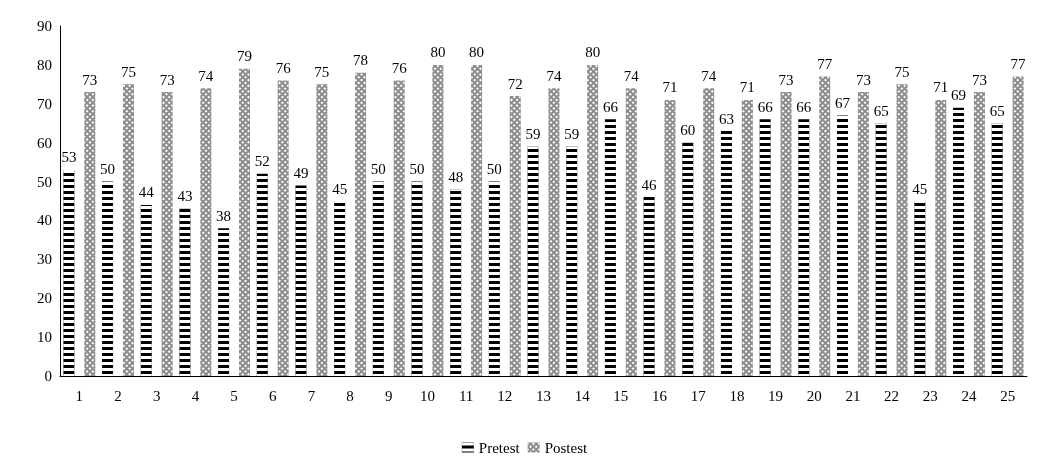 The width and height of the screenshot is (1049, 468). What do you see at coordinates (234, 395) in the screenshot?
I see `x-tick-label: 5` at bounding box center [234, 395].